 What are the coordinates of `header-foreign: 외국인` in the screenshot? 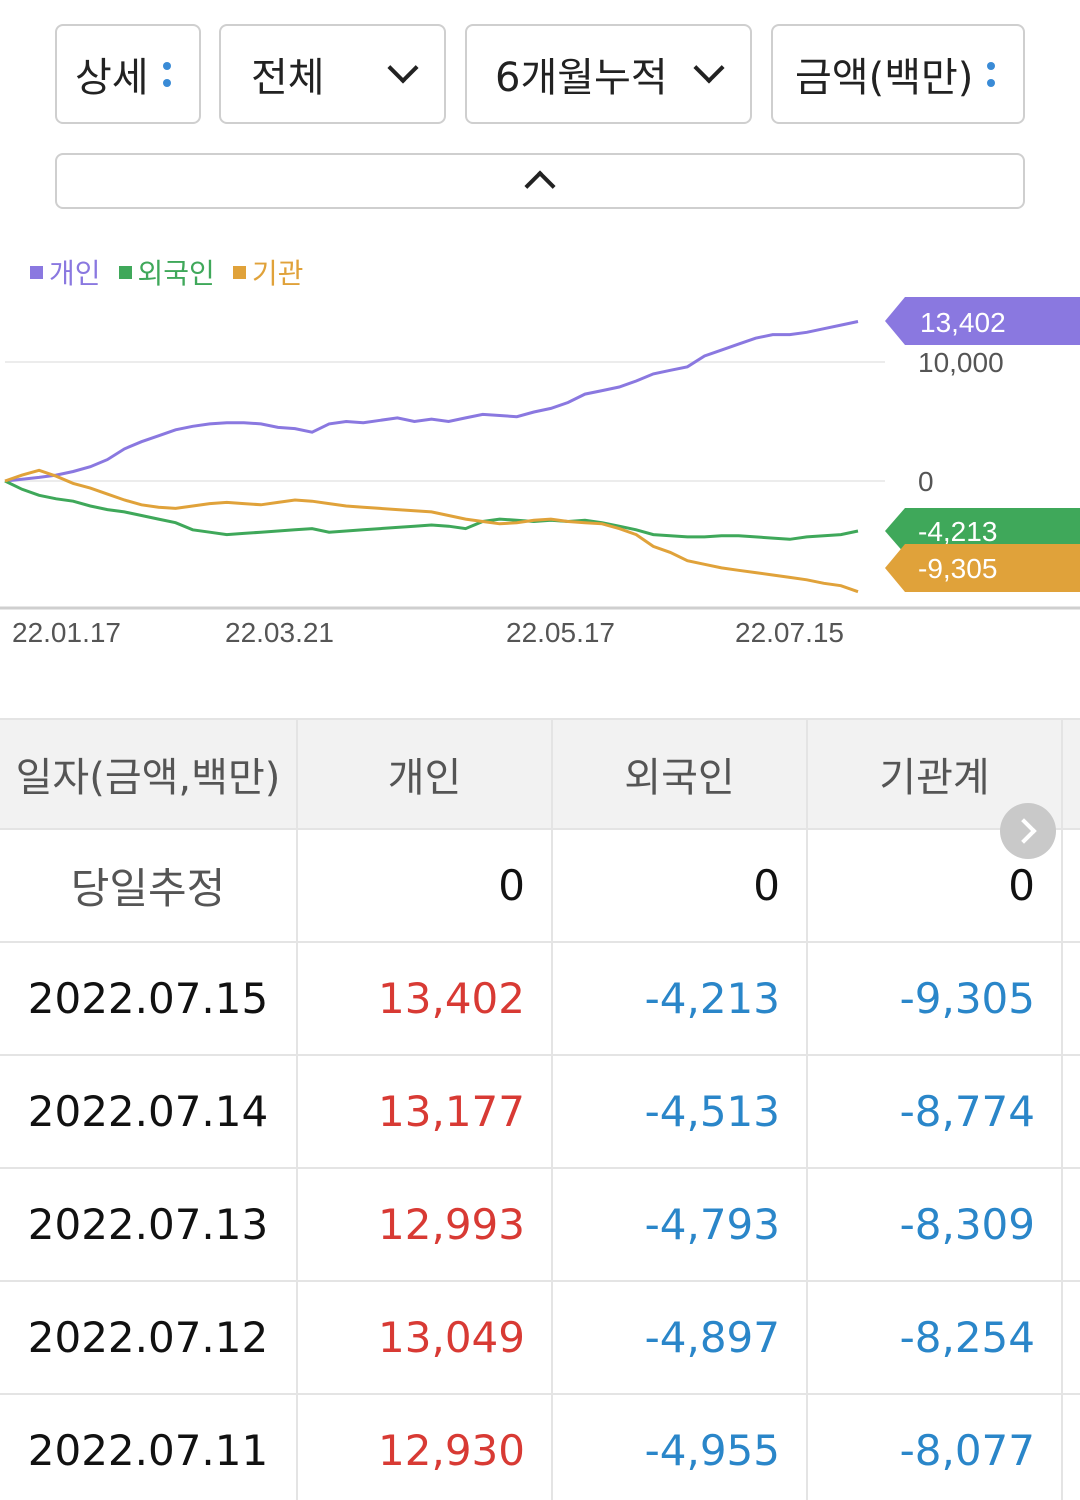 It's located at (680, 774).